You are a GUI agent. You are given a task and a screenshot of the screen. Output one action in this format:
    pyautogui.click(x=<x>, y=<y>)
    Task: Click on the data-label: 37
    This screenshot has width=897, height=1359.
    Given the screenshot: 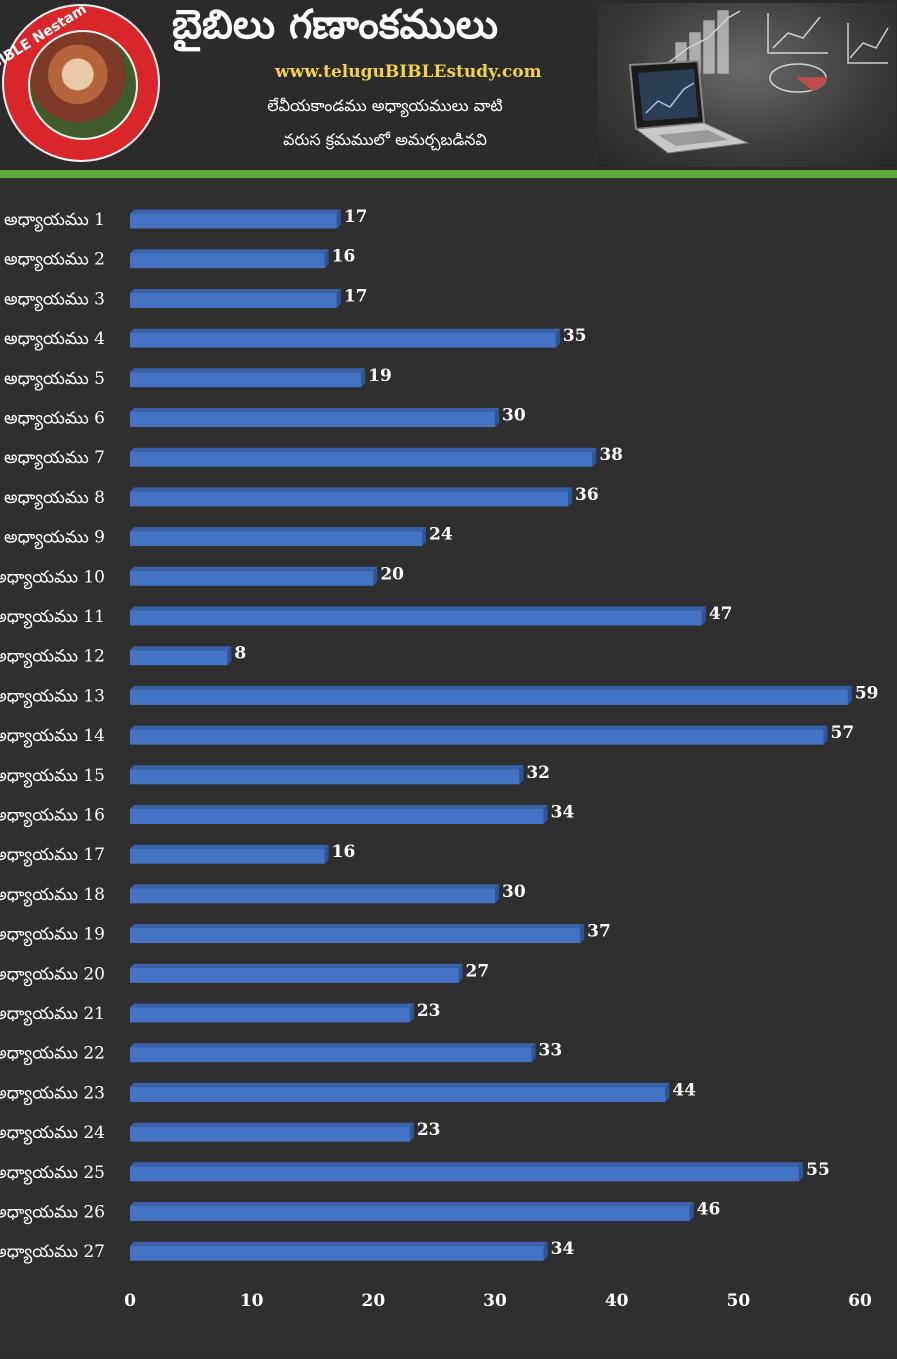 What is the action you would take?
    pyautogui.click(x=599, y=932)
    